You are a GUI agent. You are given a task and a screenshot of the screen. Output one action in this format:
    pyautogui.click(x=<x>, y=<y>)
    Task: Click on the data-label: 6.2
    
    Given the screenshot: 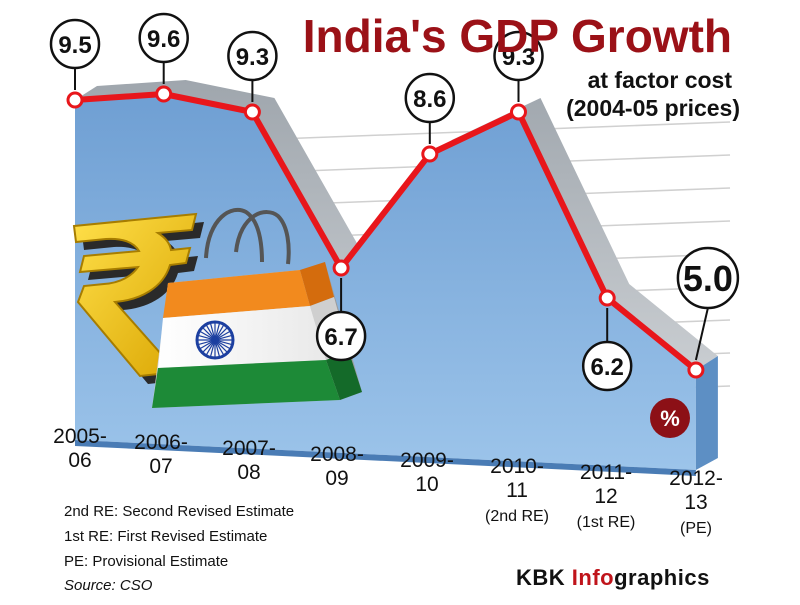 What is the action you would take?
    pyautogui.click(x=607, y=367)
    